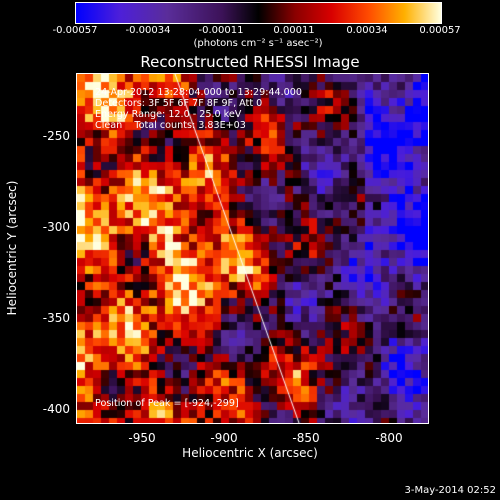  Describe the element at coordinates (250, 62) in the screenshot. I see `plot-title: Reconstructed RHESSI Image` at that location.